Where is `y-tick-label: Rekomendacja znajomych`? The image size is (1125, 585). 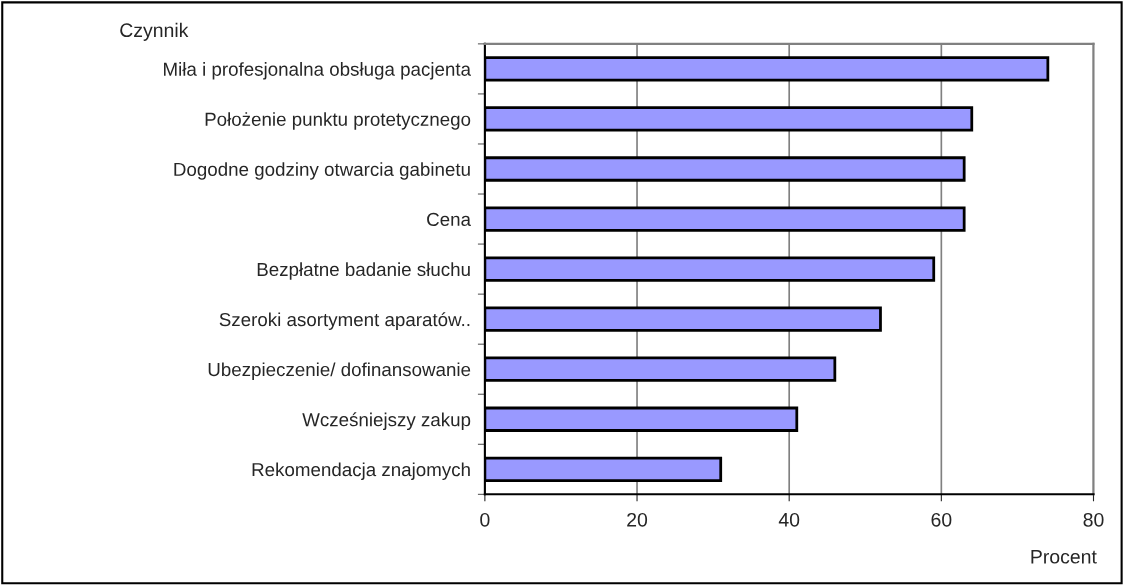
y-tick-label: Rekomendacja znajomych is located at coordinates (361, 471).